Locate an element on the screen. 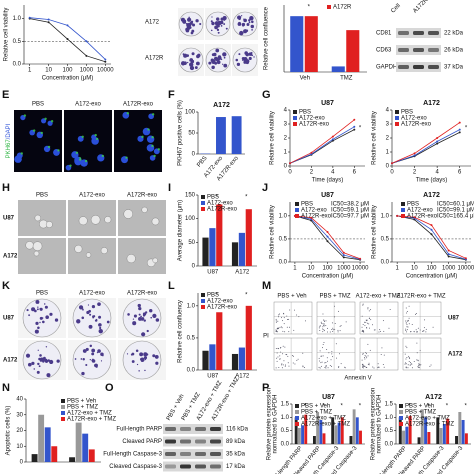  y-tick-label: 3 is located at coordinates (286, 125).